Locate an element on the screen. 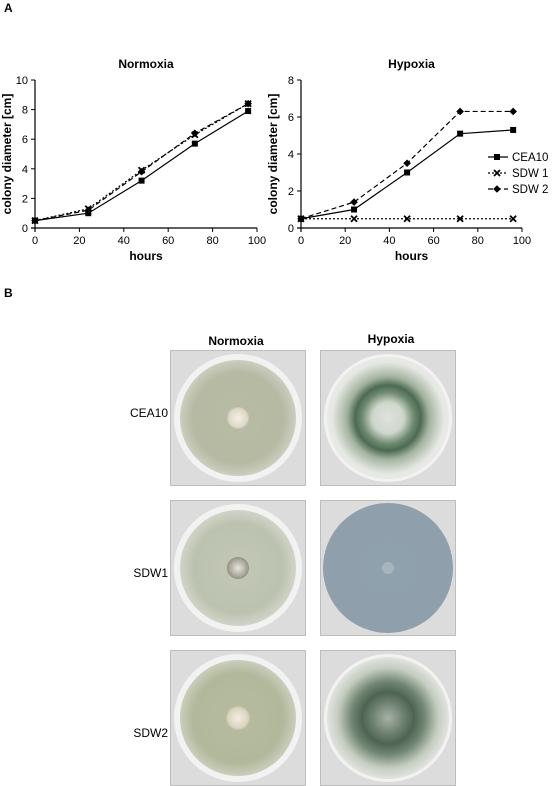  chart1-y-tick-label: 8 is located at coordinates (291, 81).